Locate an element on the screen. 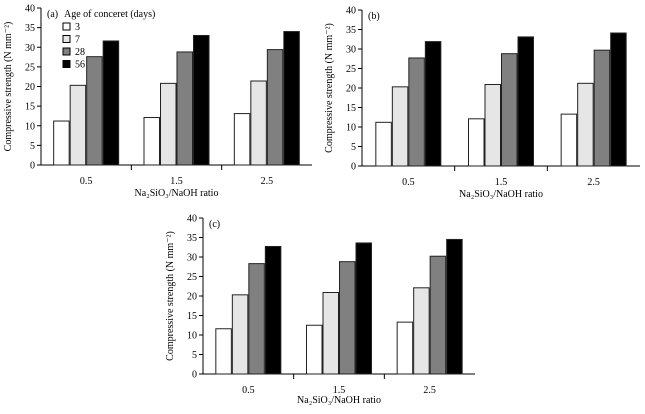  legend-entry: 3 is located at coordinates (77, 27).